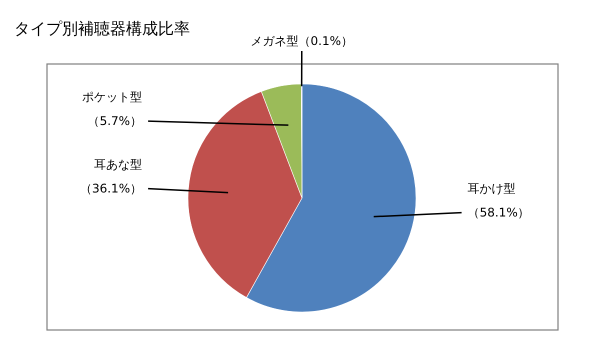 This screenshot has width=598, height=353. I want to click on data-label: （5.7%）, so click(115, 121).